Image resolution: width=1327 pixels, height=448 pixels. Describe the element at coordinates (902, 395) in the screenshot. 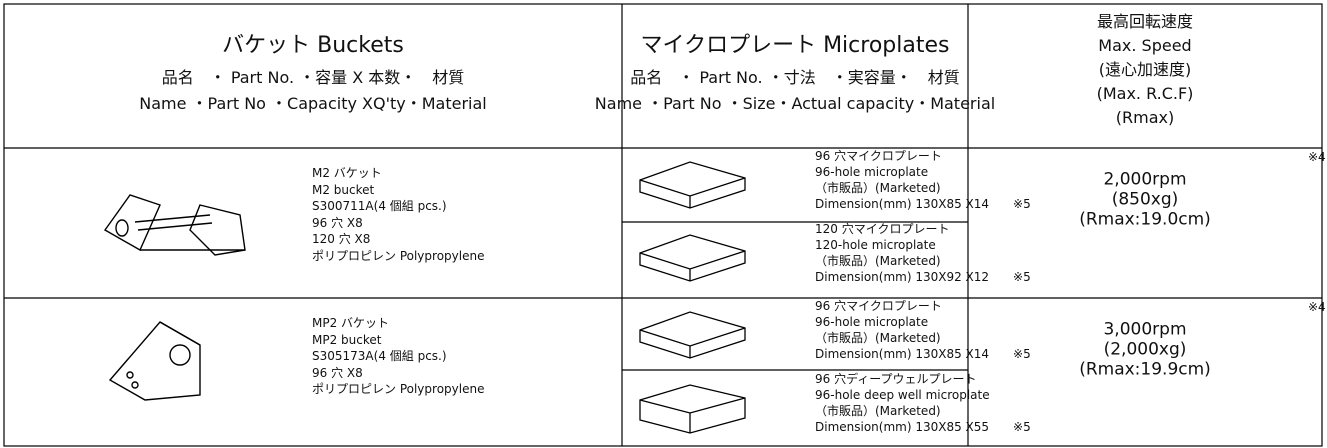

I see `plate-text: 96-hole deep well microplate` at that location.